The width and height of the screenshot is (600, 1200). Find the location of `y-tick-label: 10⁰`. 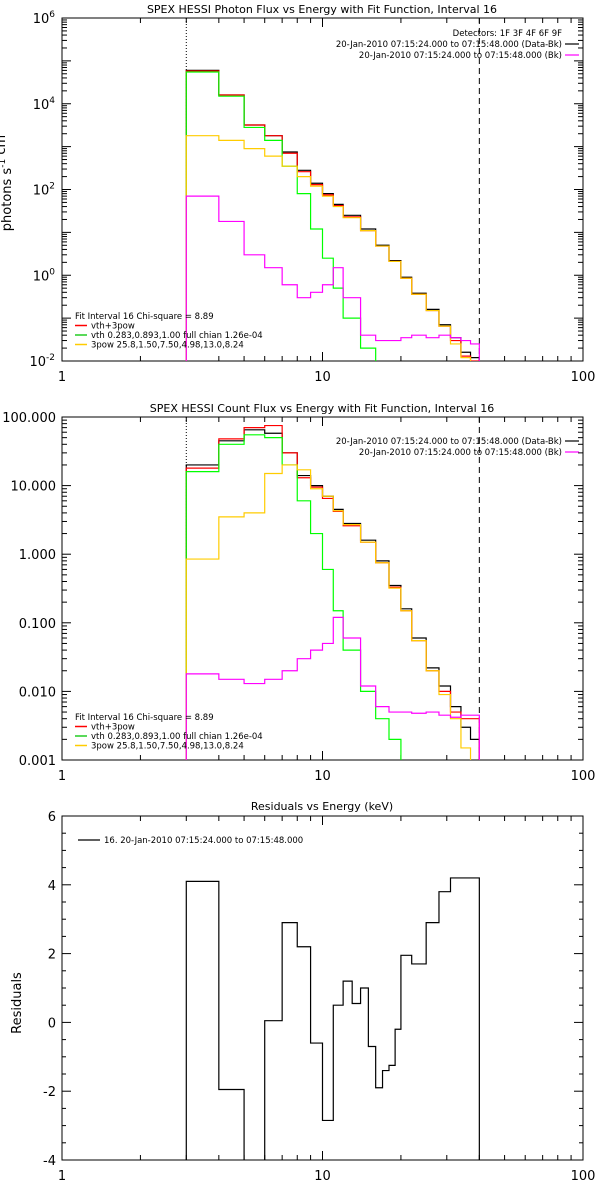

y-tick-label: 10⁰ is located at coordinates (44, 275).